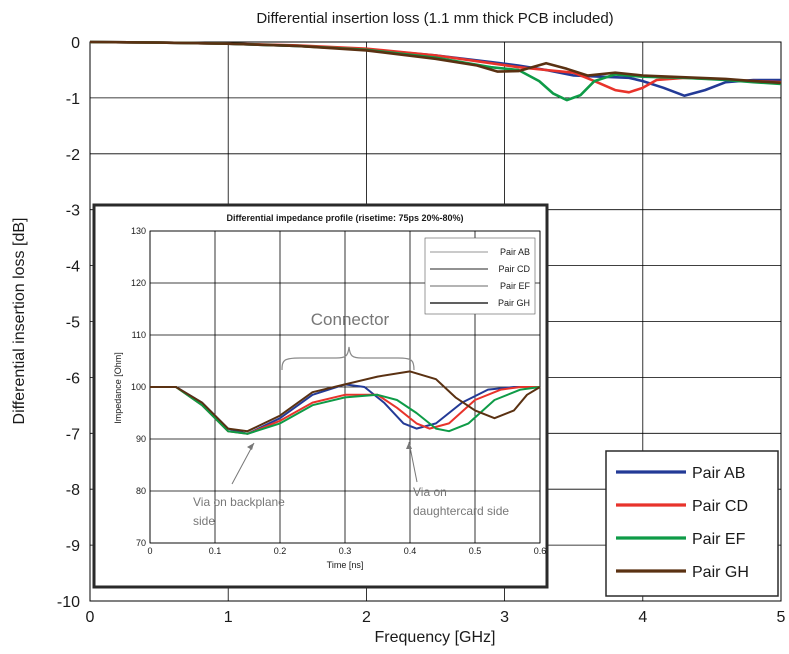  What do you see at coordinates (514, 303) in the screenshot?
I see `inset-legend-label-pair-gh: Pair GH` at bounding box center [514, 303].